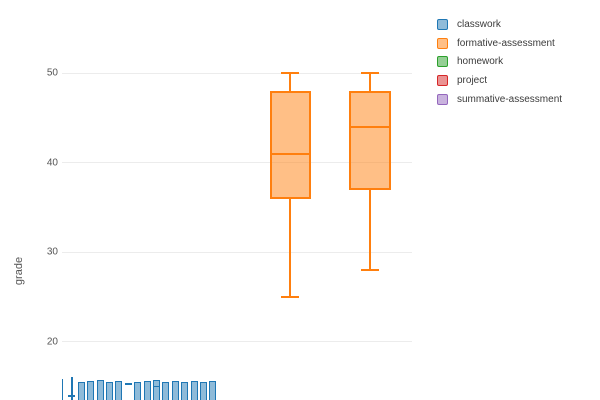 The height and width of the screenshot is (400, 600). What do you see at coordinates (472, 80) in the screenshot?
I see `legend-label: project` at bounding box center [472, 80].